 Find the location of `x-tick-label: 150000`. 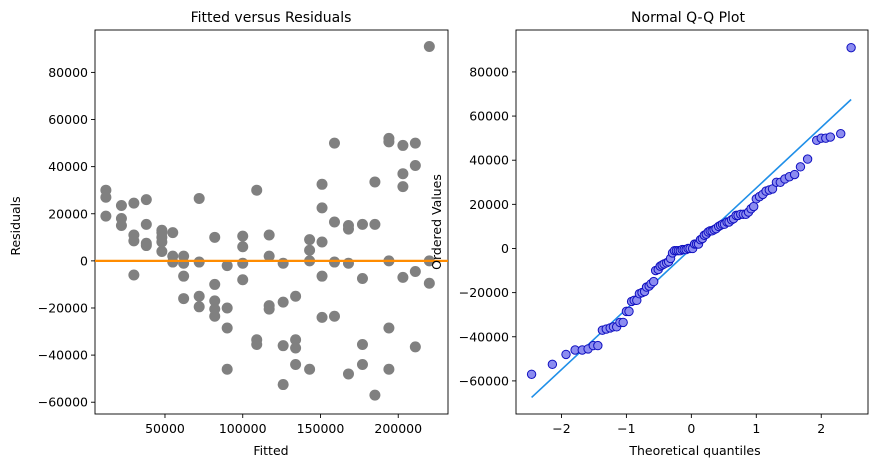

x-tick-label: 150000 is located at coordinates (321, 428).